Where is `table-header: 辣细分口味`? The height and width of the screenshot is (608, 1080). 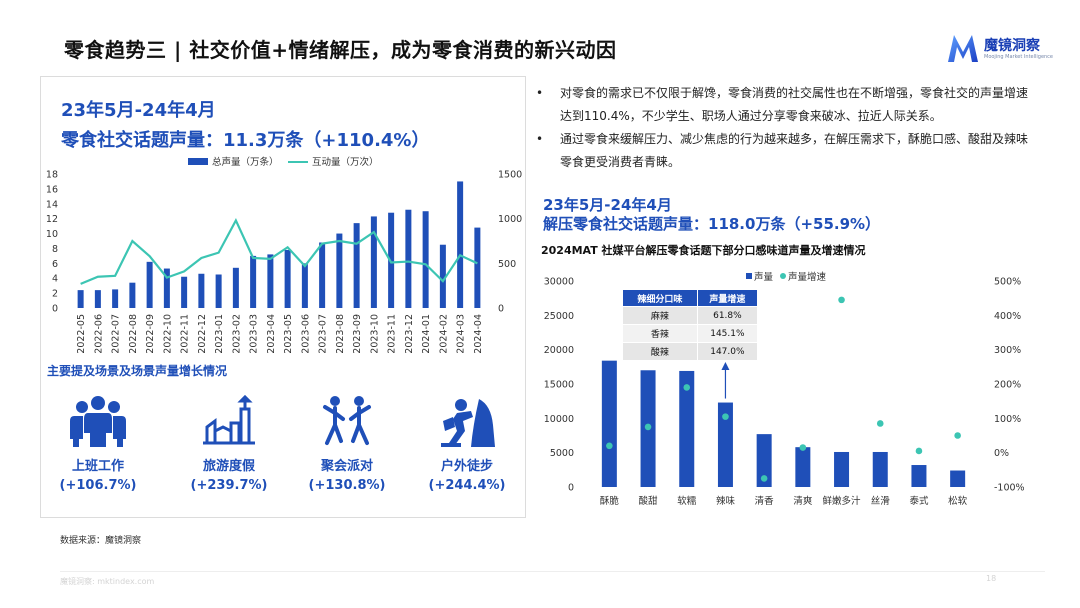 table-header: 辣细分口味 is located at coordinates (660, 298).